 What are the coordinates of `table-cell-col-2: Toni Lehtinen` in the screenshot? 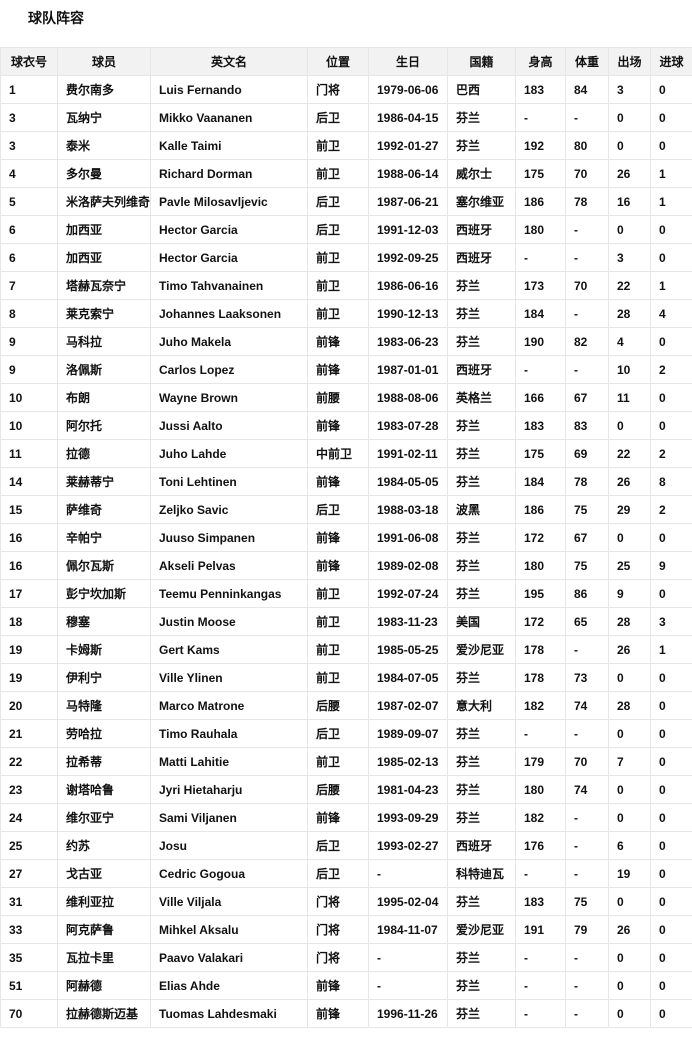 It's located at (229, 481).